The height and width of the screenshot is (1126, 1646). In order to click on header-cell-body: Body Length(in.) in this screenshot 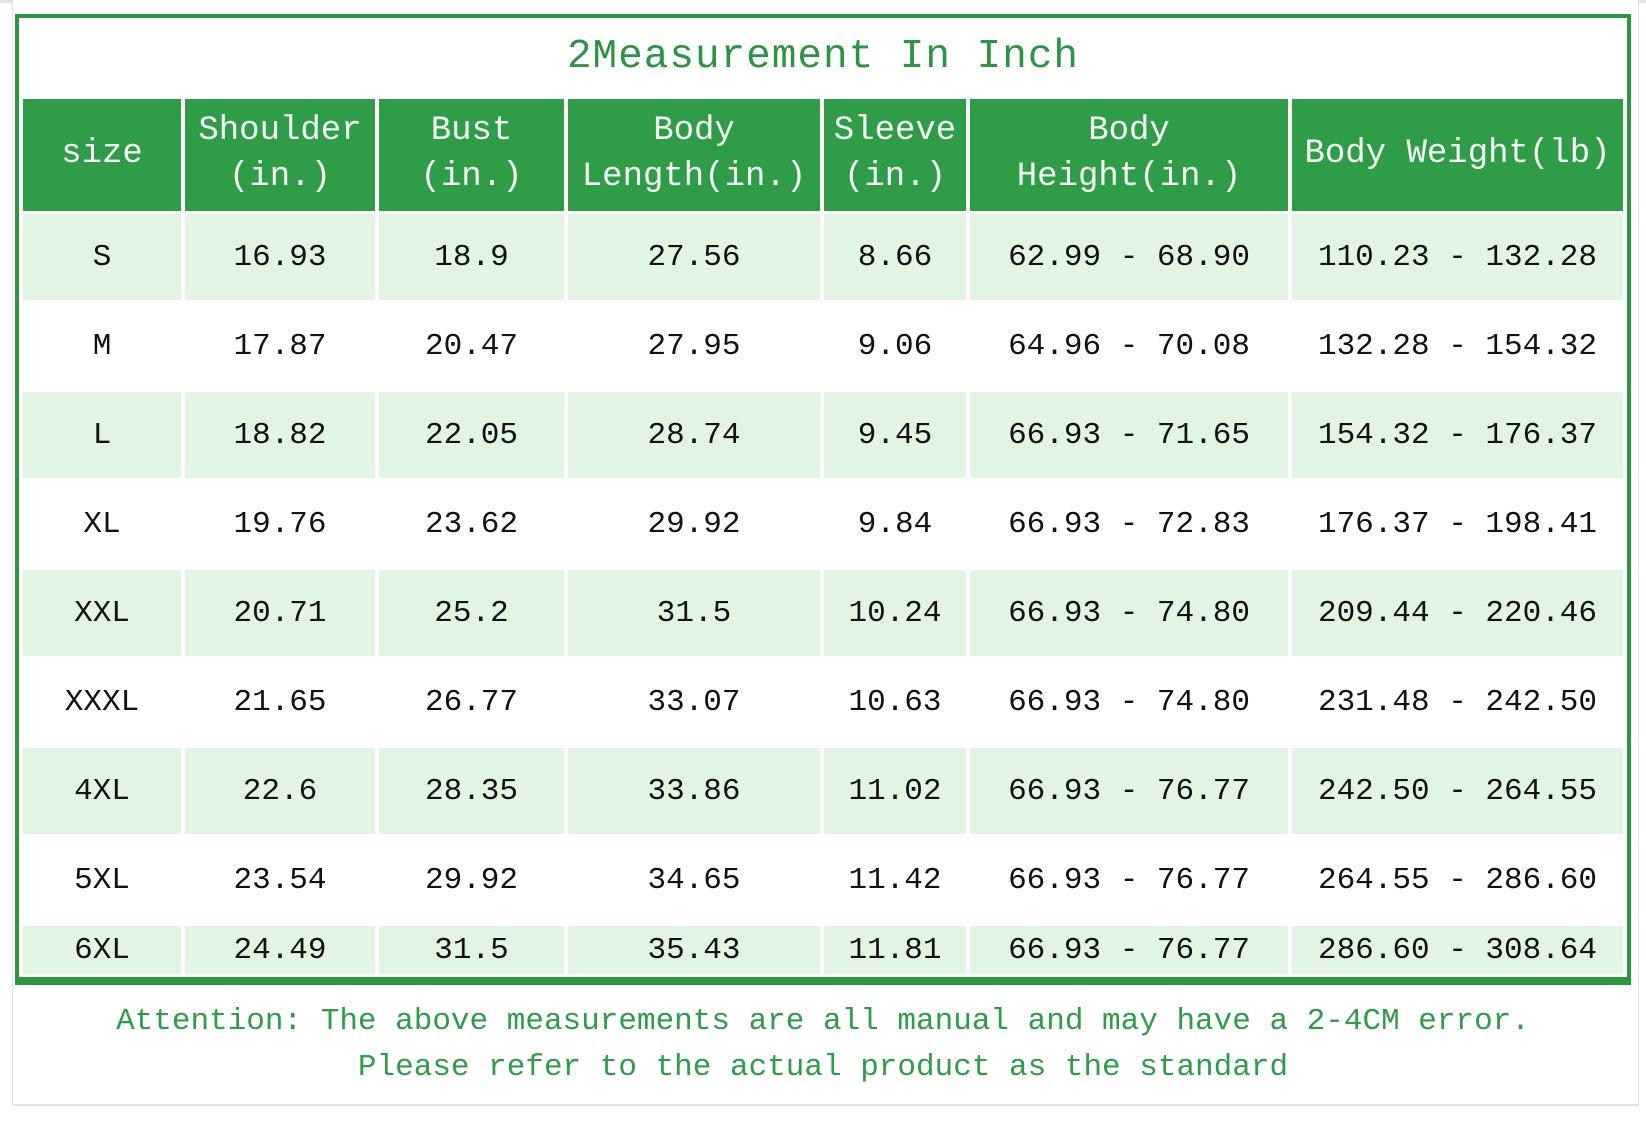, I will do `click(694, 155)`.